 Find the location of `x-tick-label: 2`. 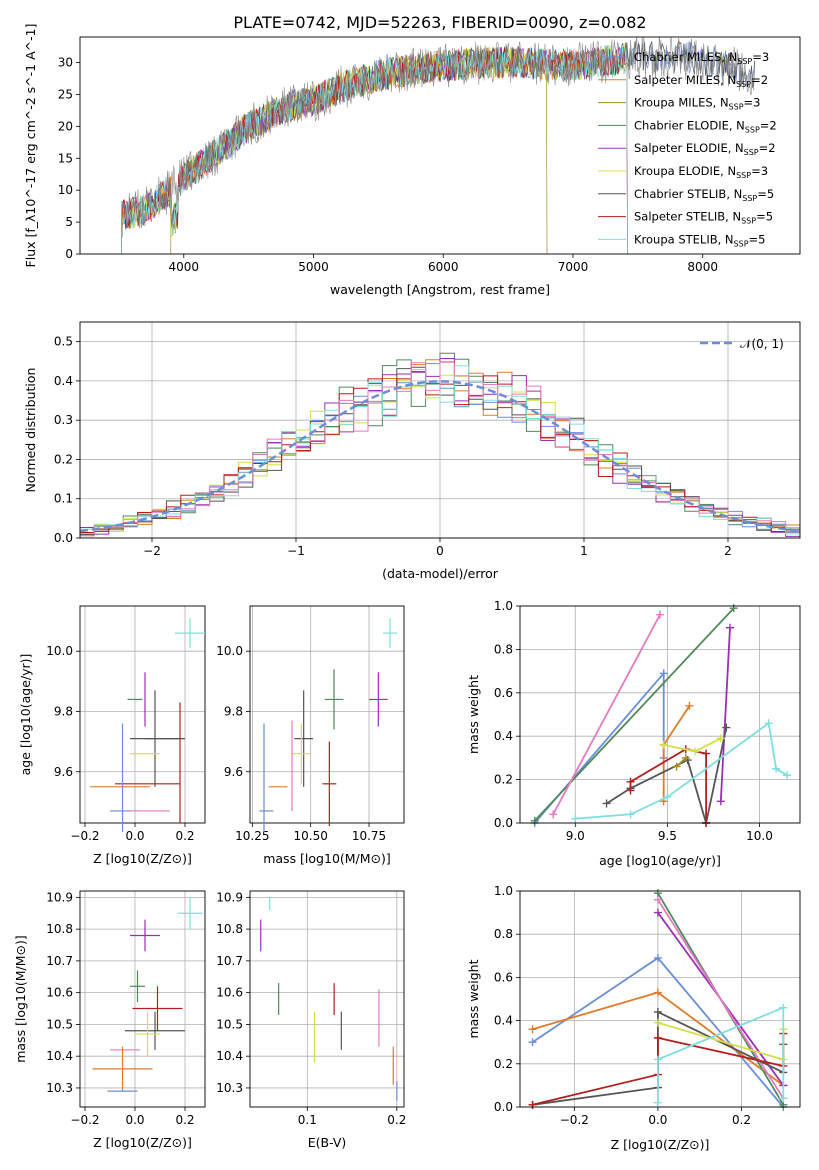

x-tick-label: 2 is located at coordinates (728, 551).